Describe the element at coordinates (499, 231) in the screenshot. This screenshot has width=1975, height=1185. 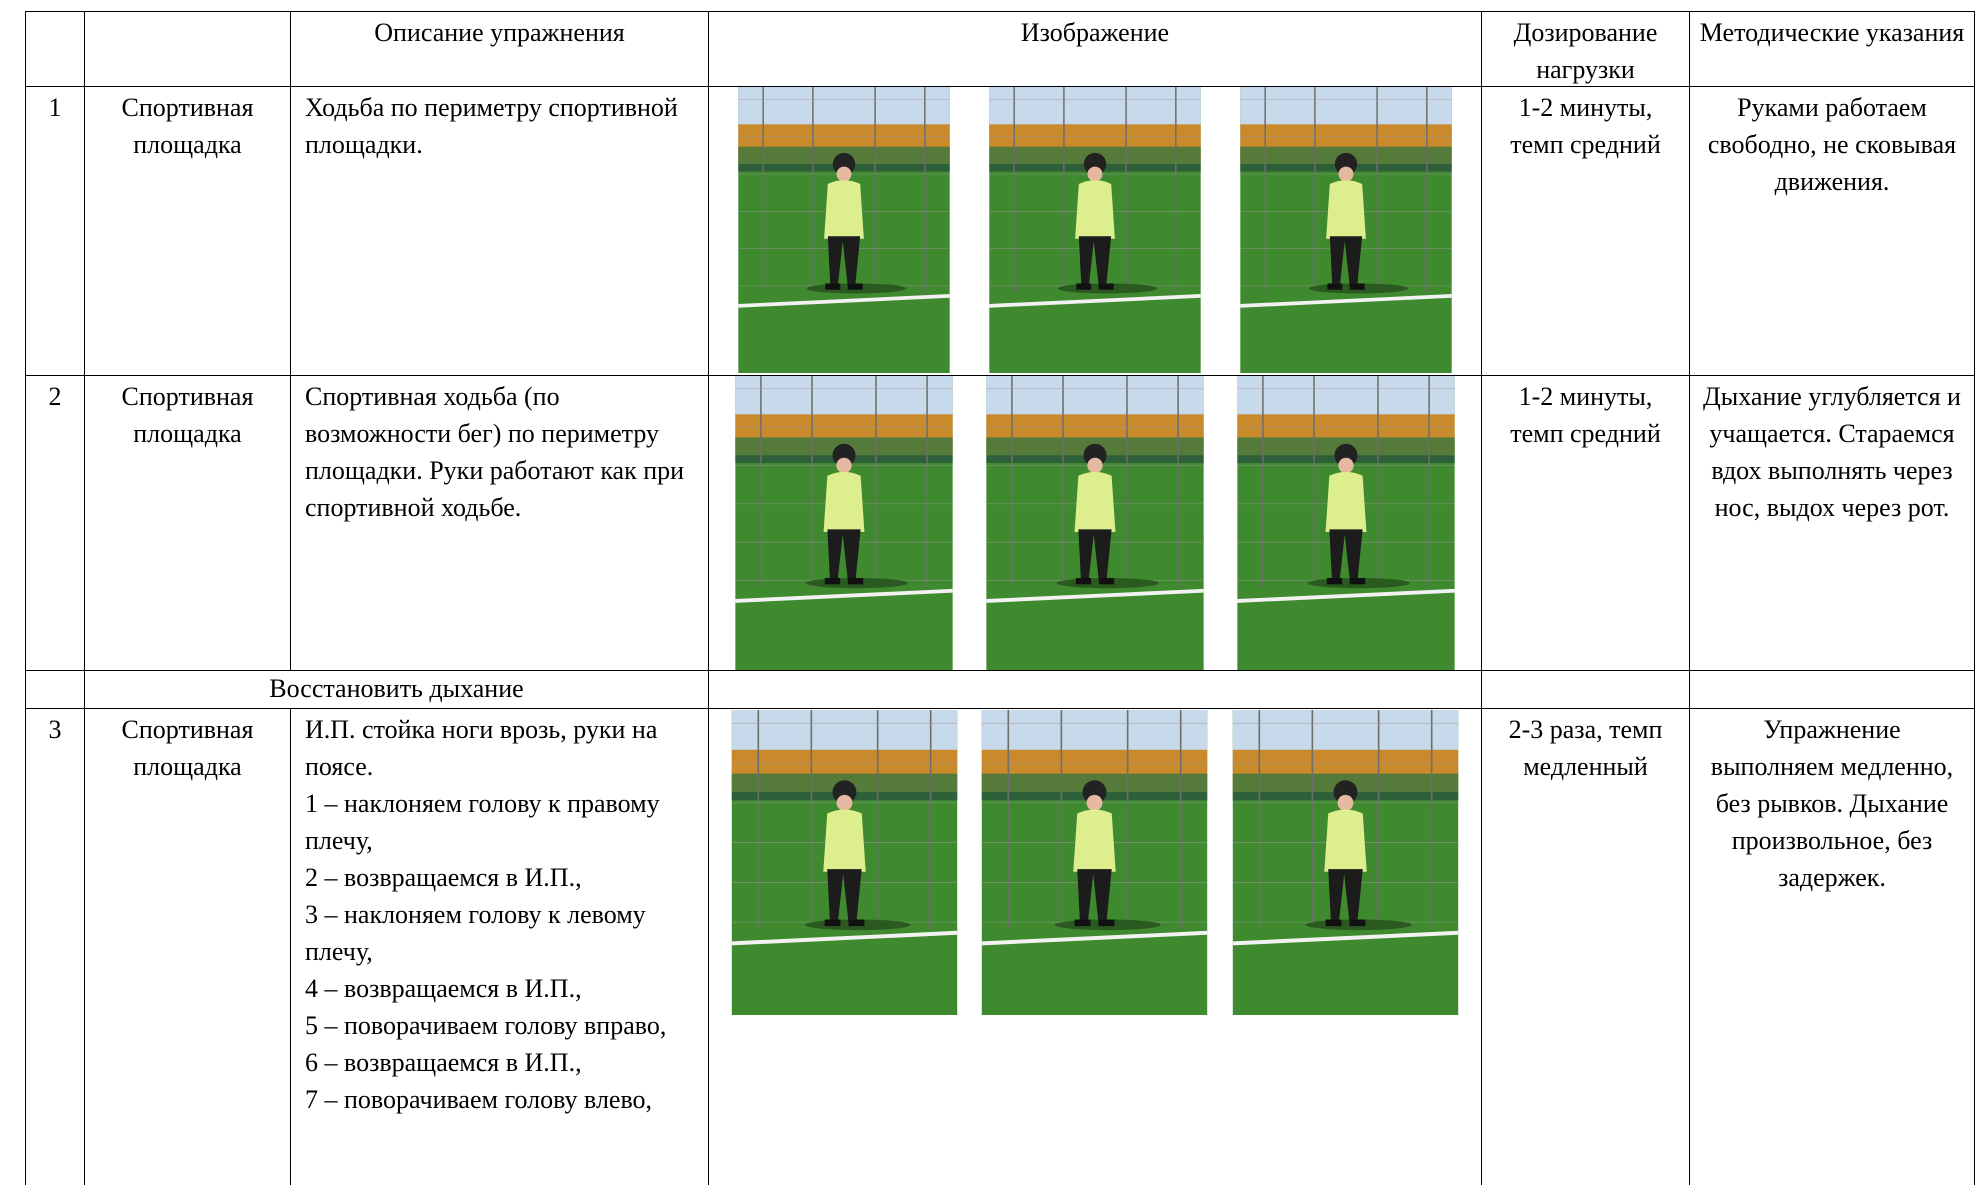
I see `description: Ходьба по периметру спортивной площадки.` at that location.